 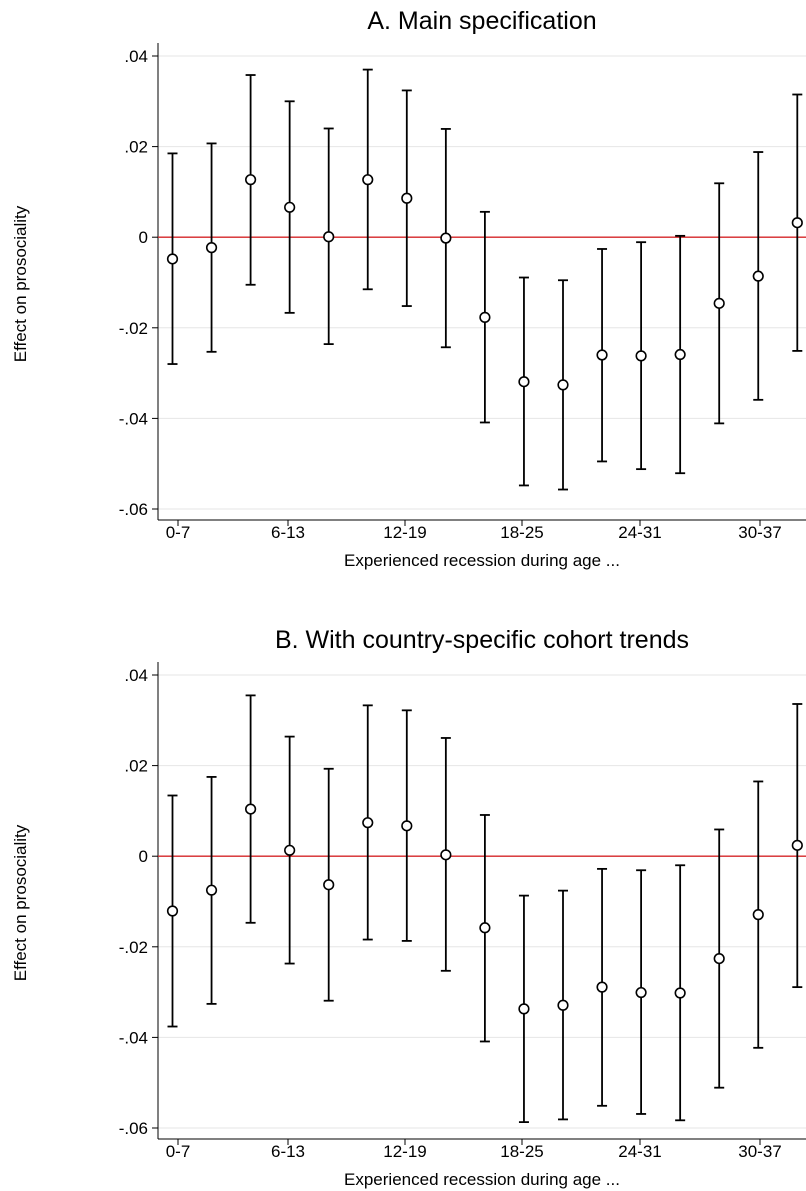 I want to click on chart-title: B. With country-specific cohort trends, so click(x=482, y=640).